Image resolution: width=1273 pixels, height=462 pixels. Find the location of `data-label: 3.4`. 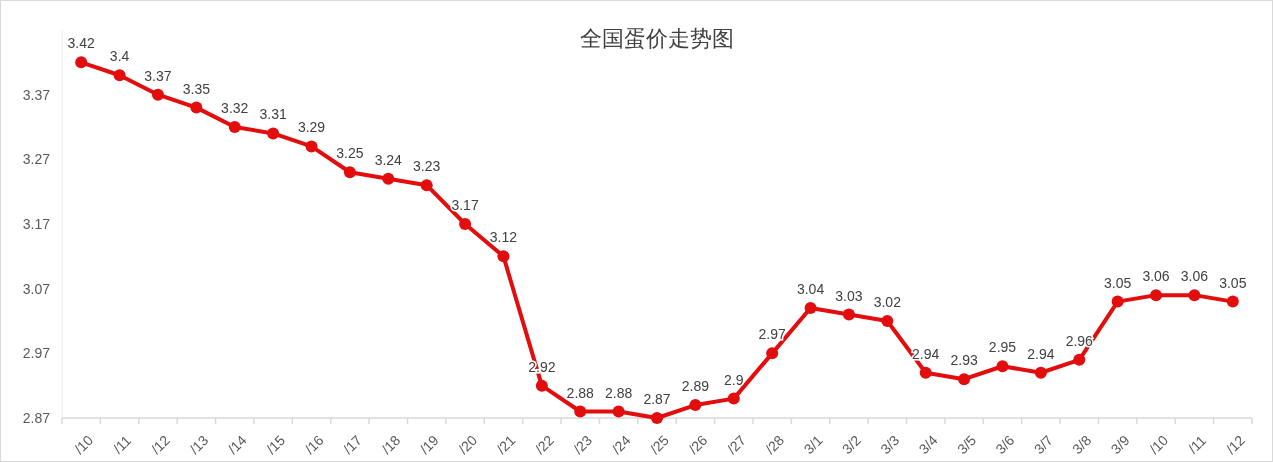

data-label: 3.4 is located at coordinates (119, 56).